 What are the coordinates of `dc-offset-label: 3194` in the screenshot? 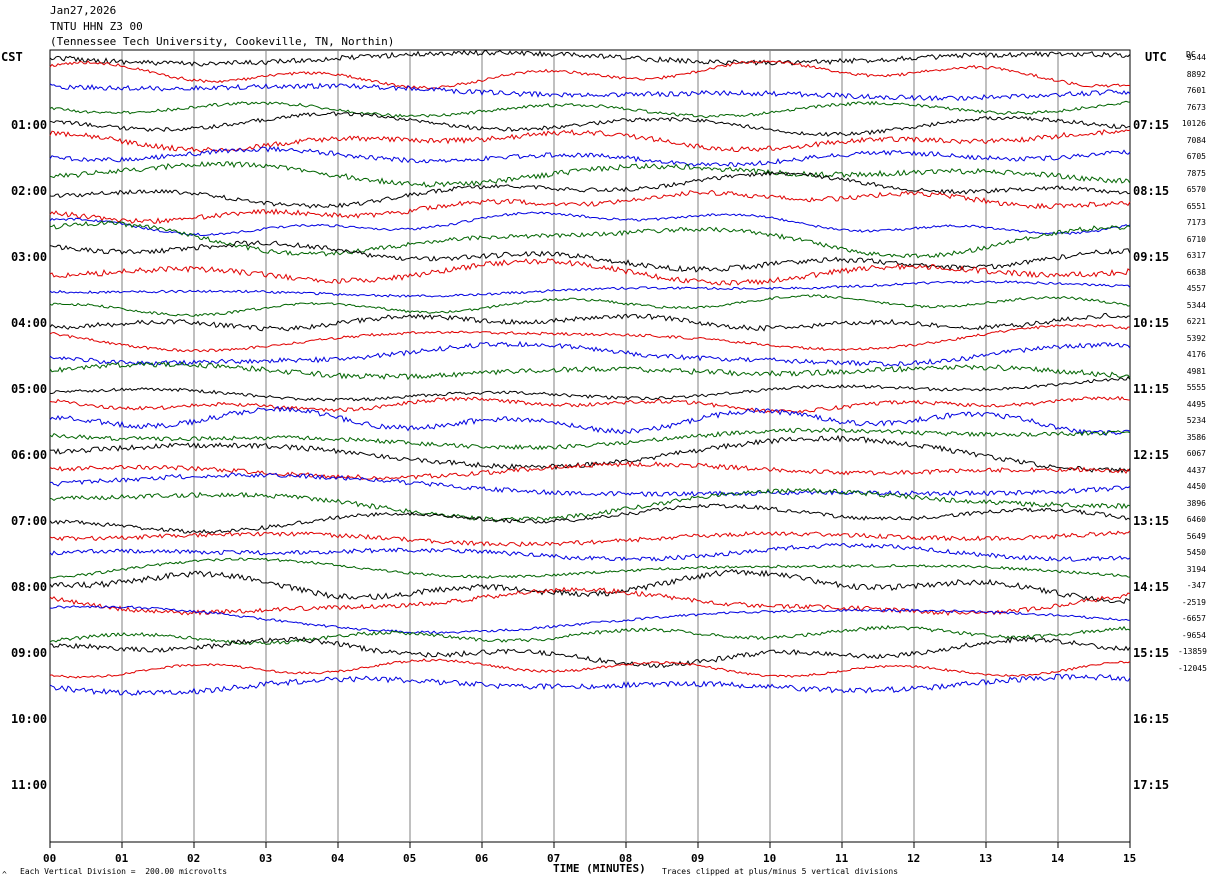 It's located at (1196, 569).